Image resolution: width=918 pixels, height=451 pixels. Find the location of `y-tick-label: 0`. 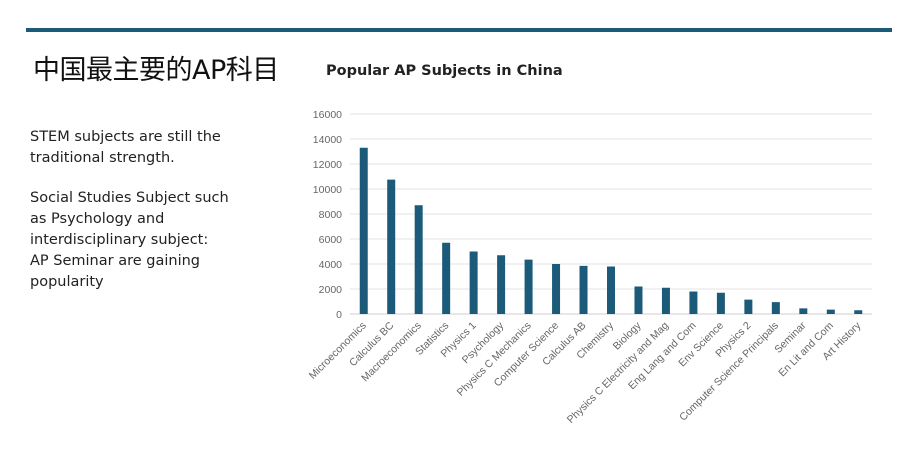

y-tick-label: 0 is located at coordinates (339, 315).